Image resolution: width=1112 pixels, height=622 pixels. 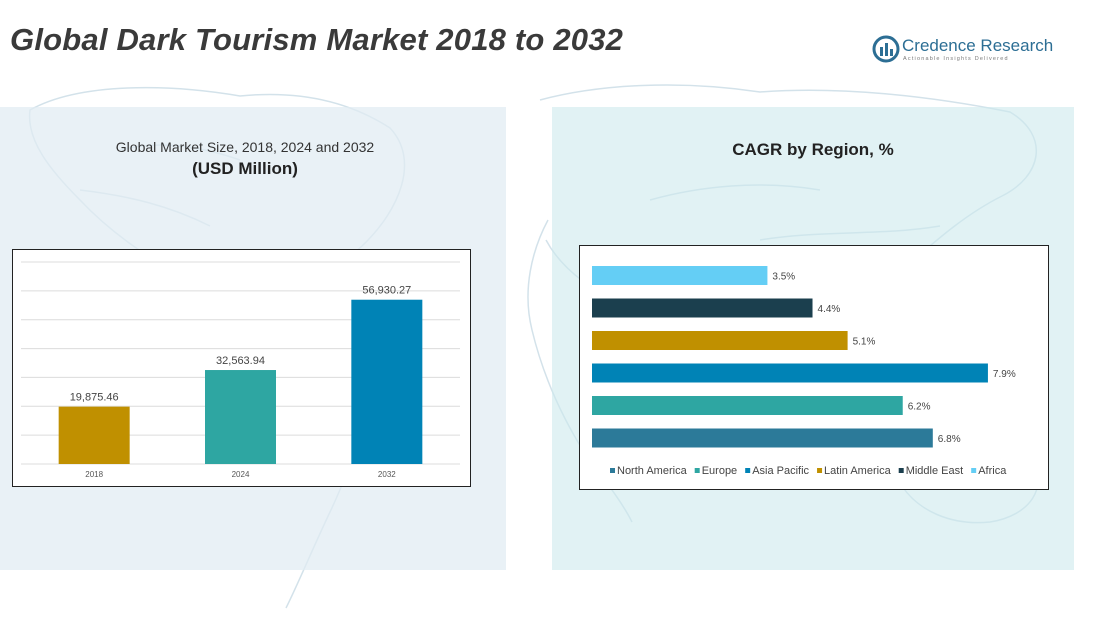 I want to click on market-size-unit: (USD Million), so click(x=245, y=168).